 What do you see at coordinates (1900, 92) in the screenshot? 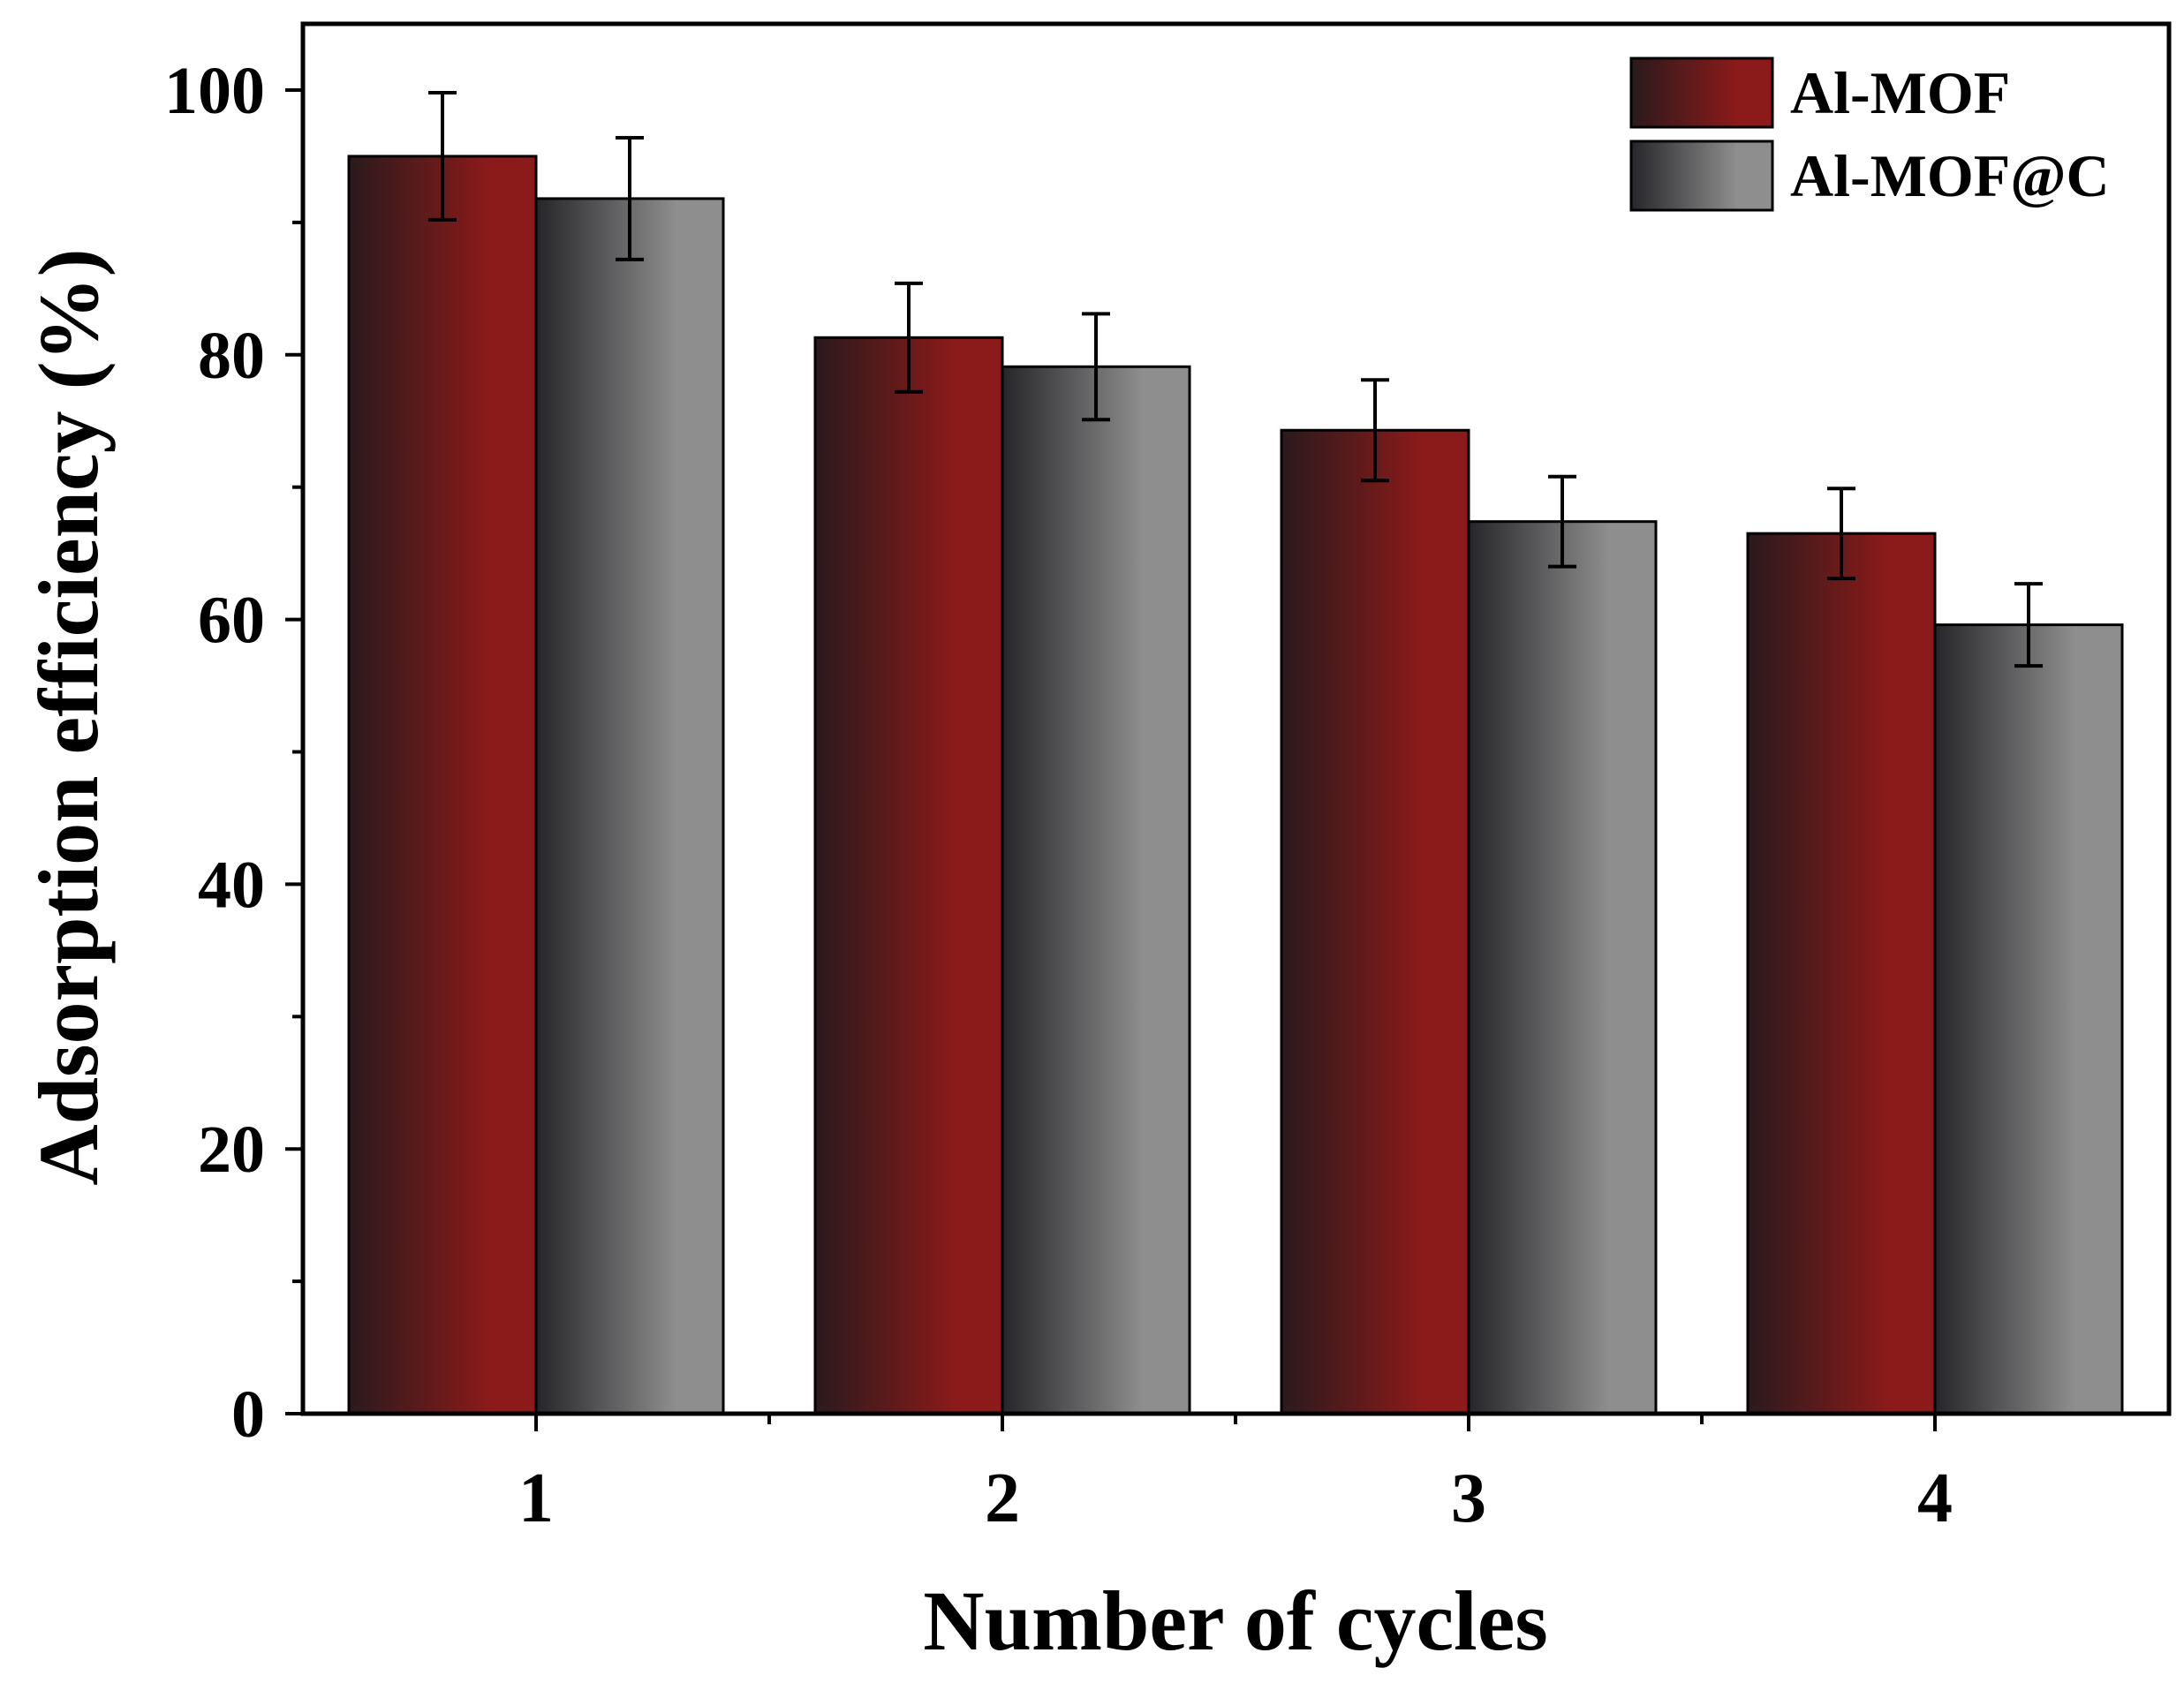
I see `legend-label-al-mof: Al-MOF` at bounding box center [1900, 92].